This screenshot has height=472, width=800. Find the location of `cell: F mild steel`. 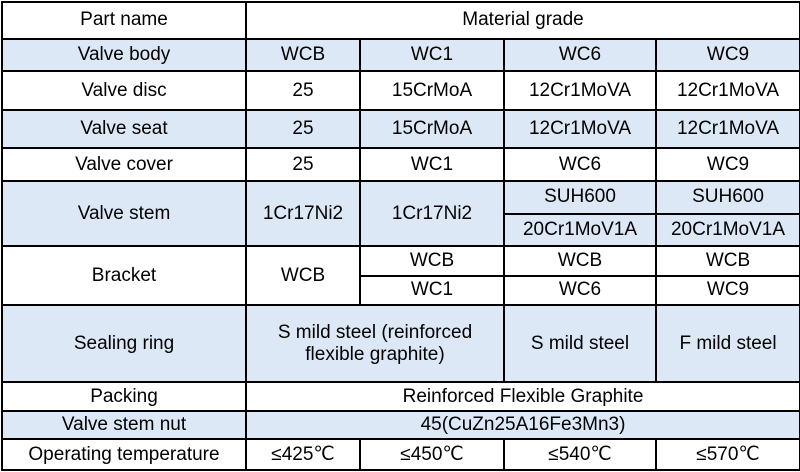

cell: F mild steel is located at coordinates (727, 344).